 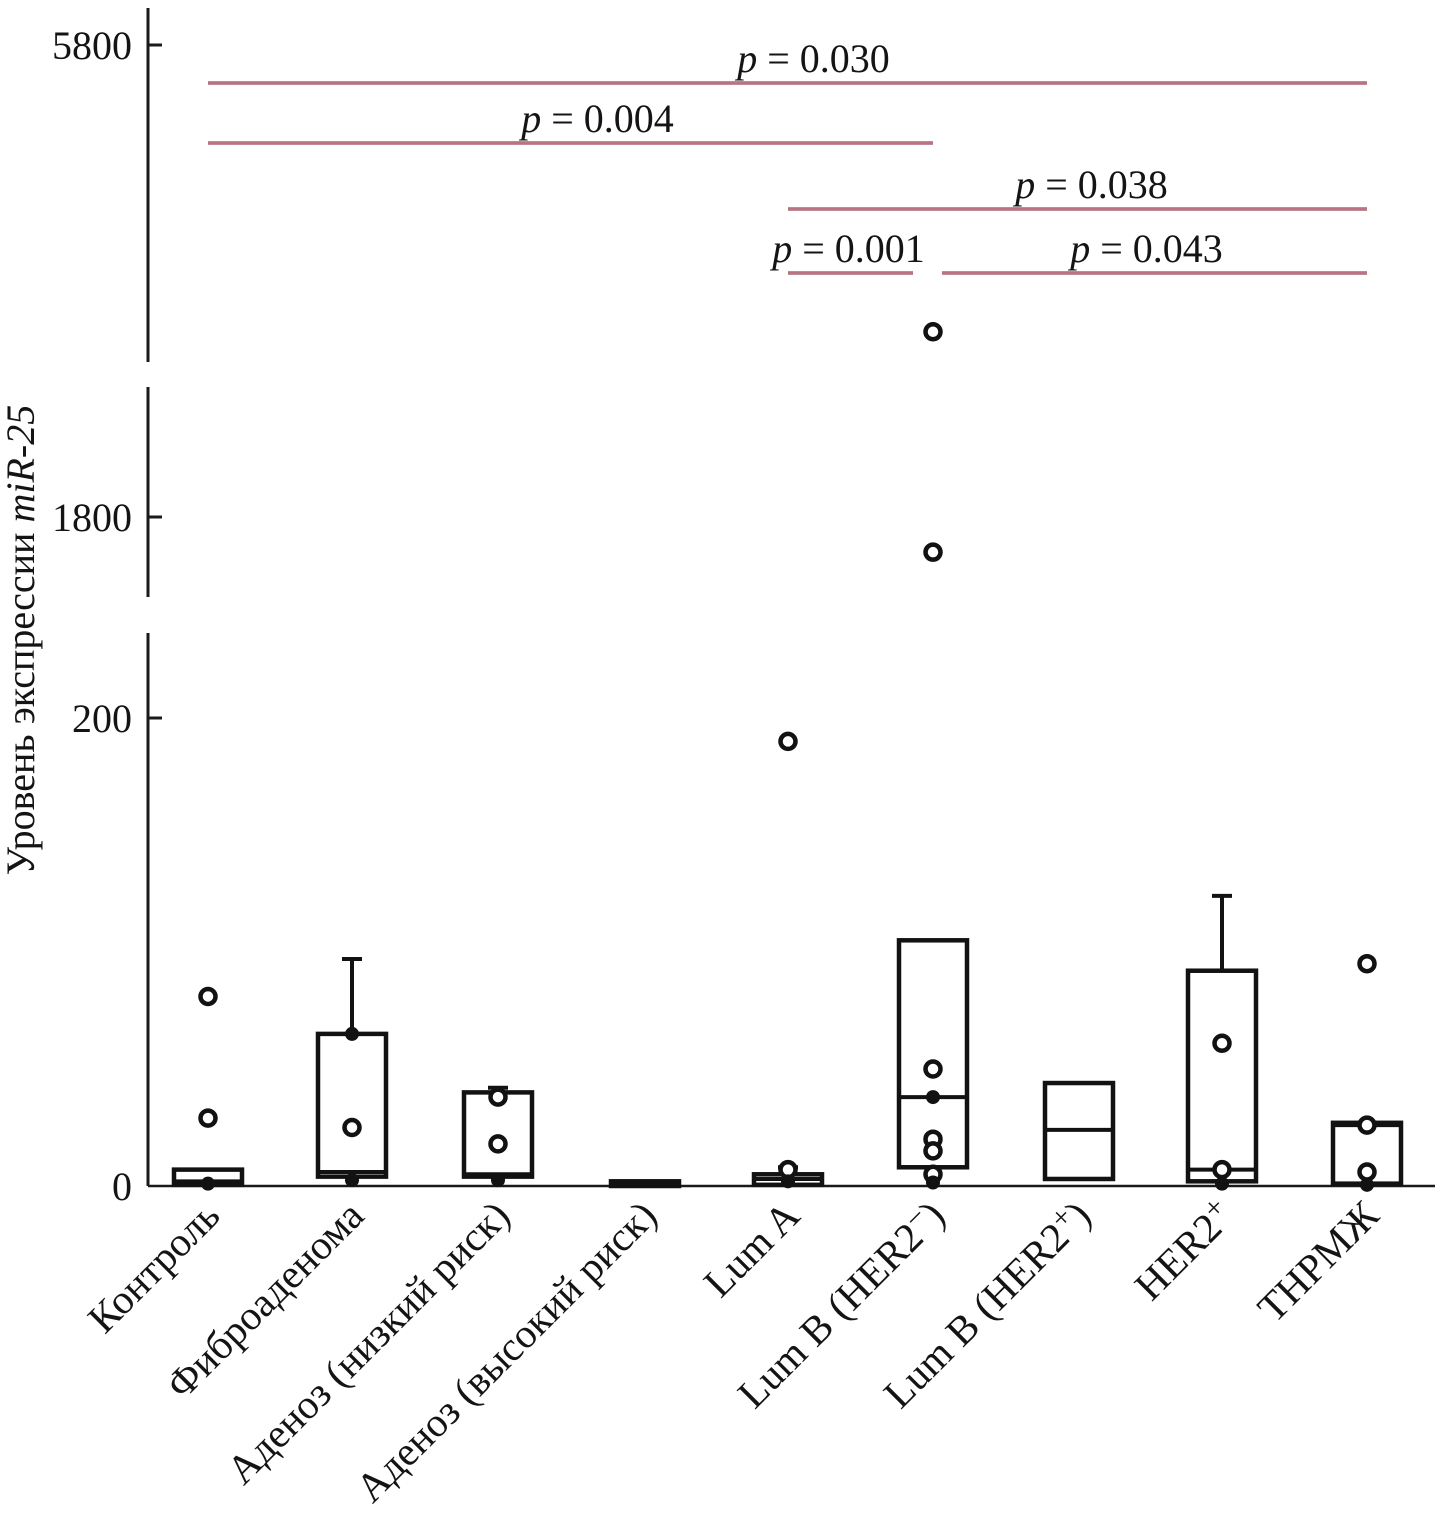 I want to click on significance-label: p = 0.043, so click(x=1145, y=248).